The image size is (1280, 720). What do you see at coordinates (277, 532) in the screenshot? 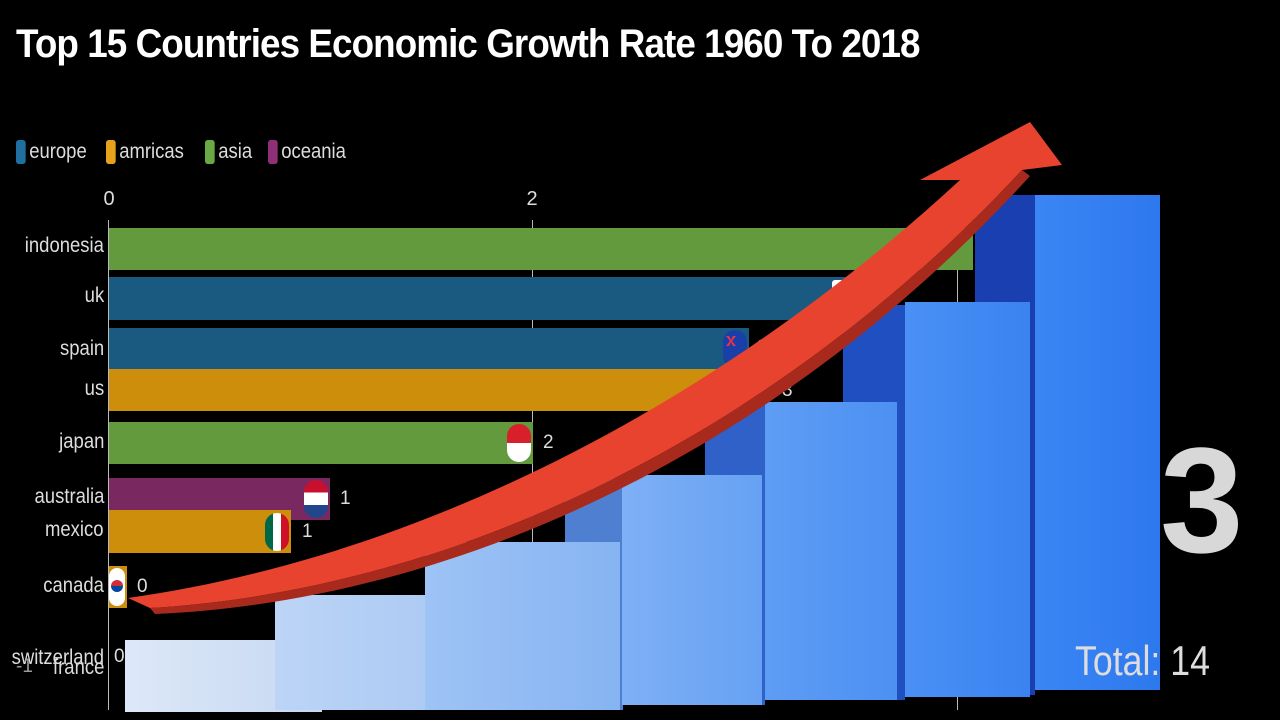
I see `flag-icon-mexico` at bounding box center [277, 532].